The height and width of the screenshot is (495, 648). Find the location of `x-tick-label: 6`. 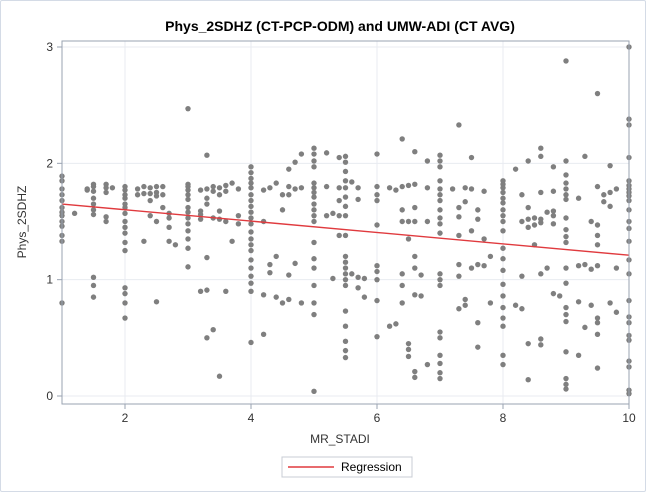

x-tick-label: 6 is located at coordinates (377, 418).